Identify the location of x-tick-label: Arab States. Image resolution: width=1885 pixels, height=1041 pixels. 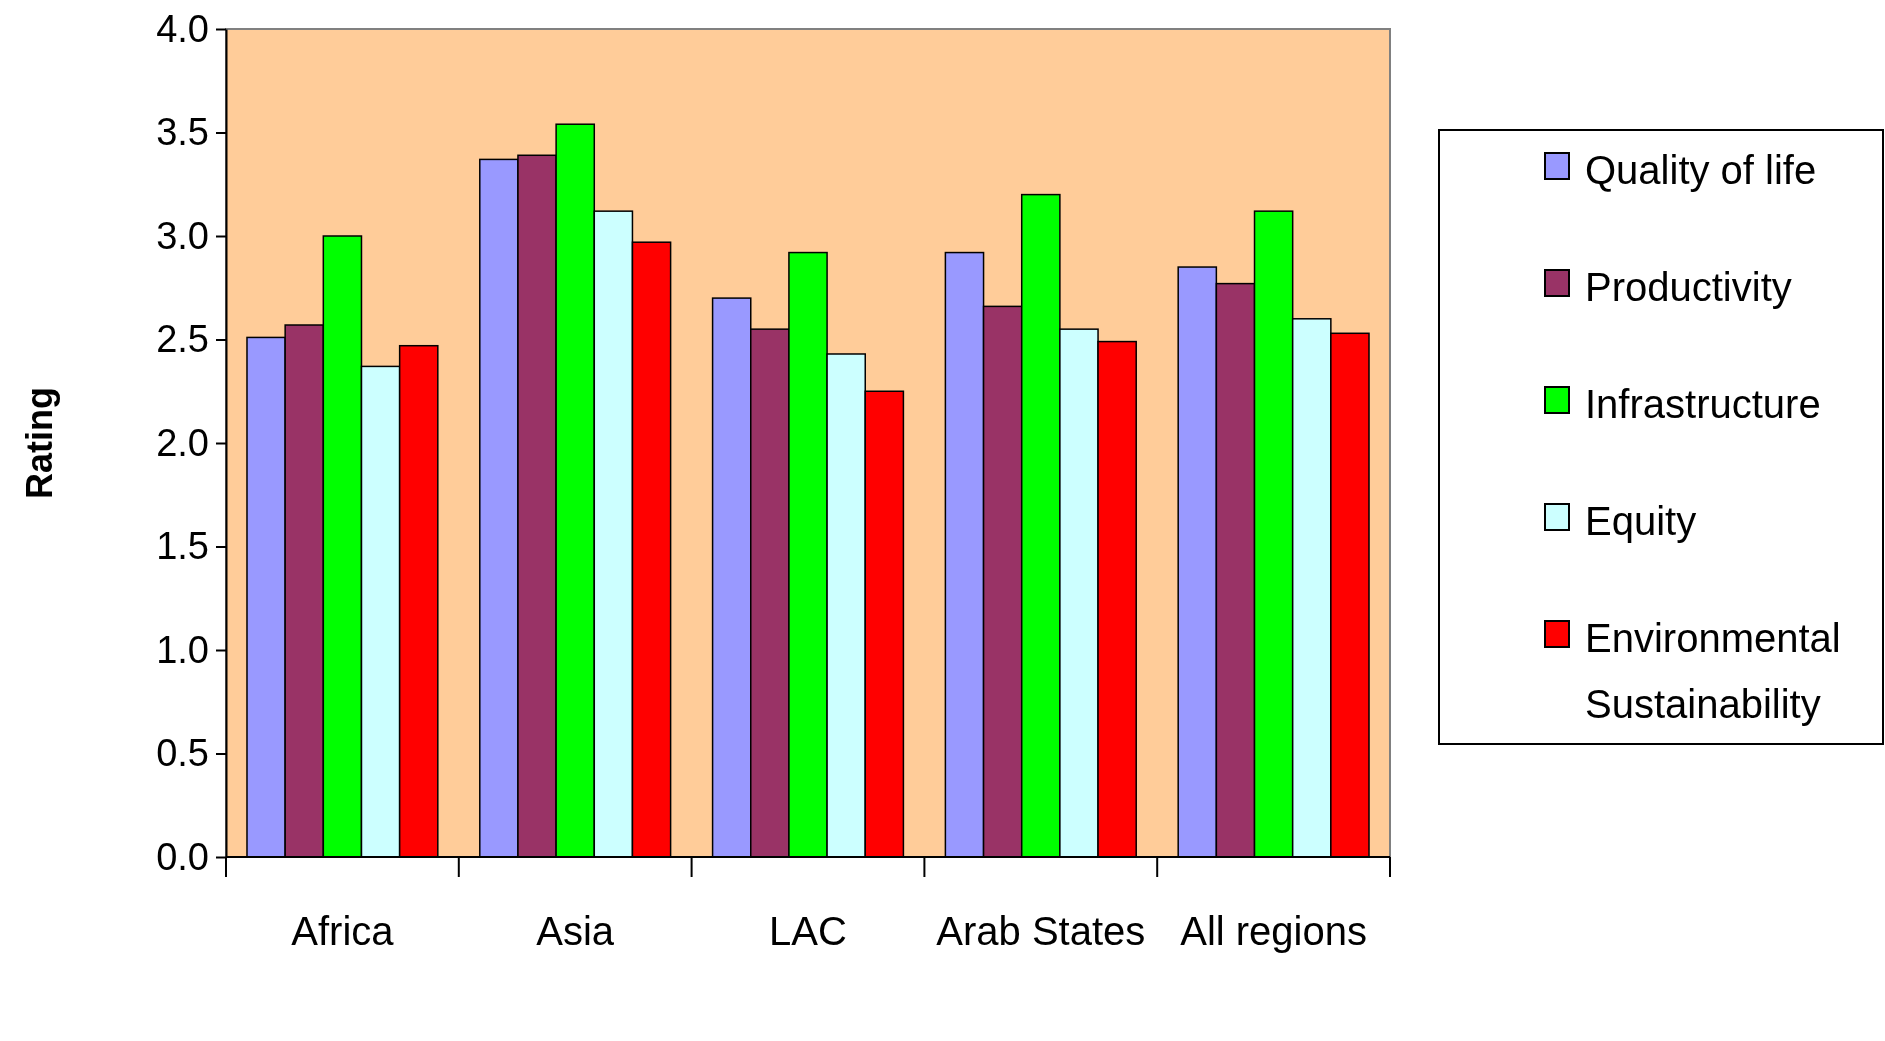
(1041, 931).